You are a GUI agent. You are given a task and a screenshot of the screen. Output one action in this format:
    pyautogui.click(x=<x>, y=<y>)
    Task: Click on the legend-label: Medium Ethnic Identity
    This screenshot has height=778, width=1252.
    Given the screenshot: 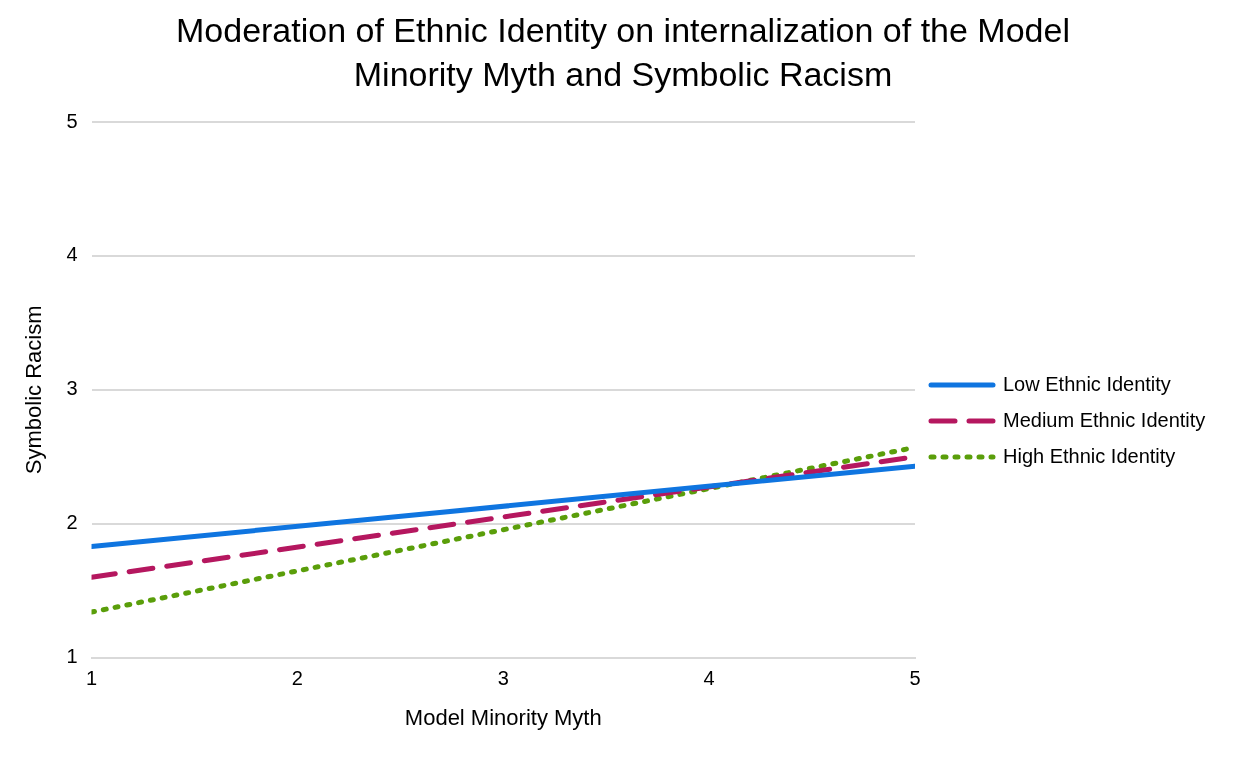 What is the action you would take?
    pyautogui.click(x=1104, y=419)
    